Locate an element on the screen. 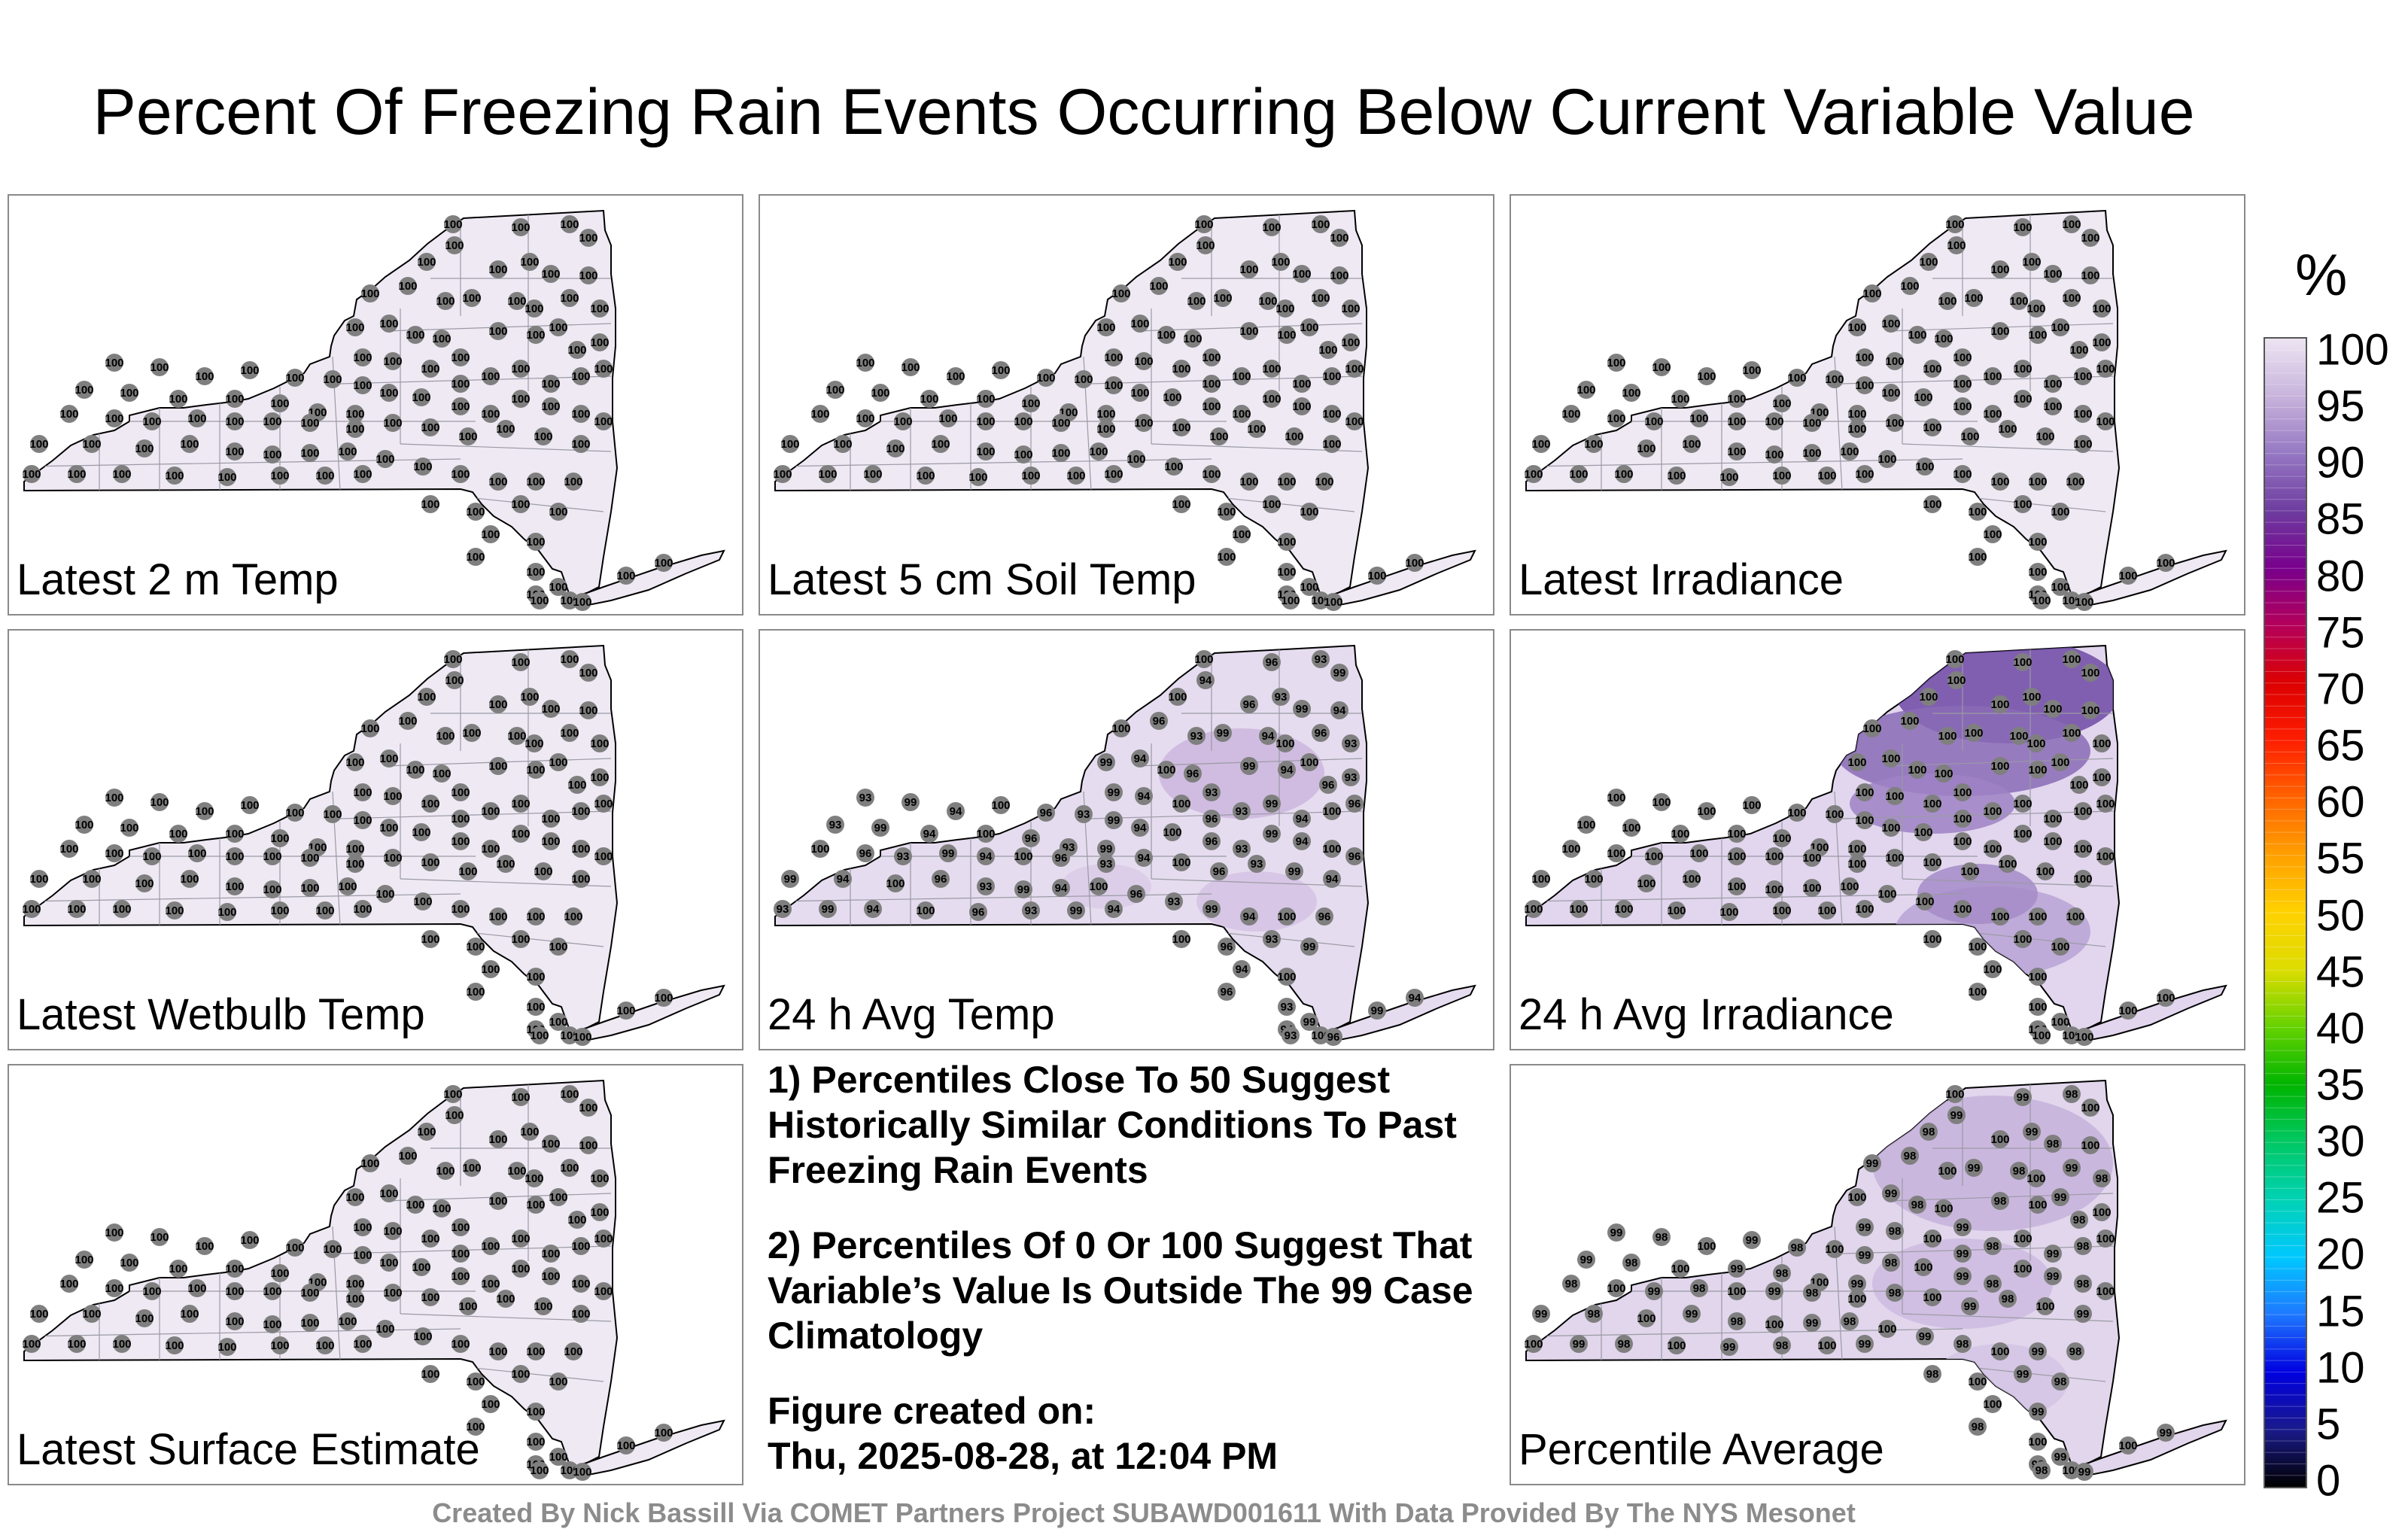  station-marker: 98 is located at coordinates (2060, 1381).